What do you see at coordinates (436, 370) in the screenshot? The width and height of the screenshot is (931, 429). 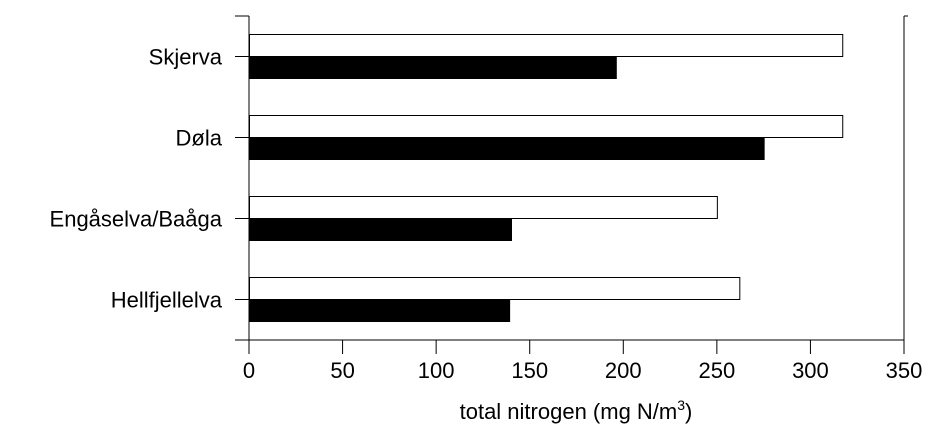 I see `x-tick-label: 100` at bounding box center [436, 370].